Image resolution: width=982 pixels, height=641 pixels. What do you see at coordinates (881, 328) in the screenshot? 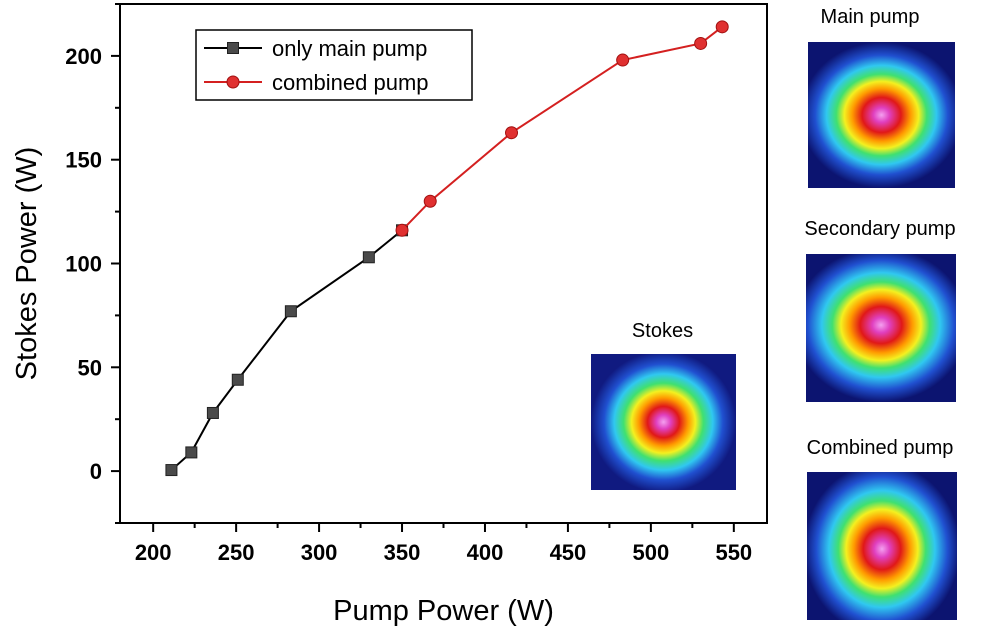
I see `secondary-pump-beam-image` at bounding box center [881, 328].